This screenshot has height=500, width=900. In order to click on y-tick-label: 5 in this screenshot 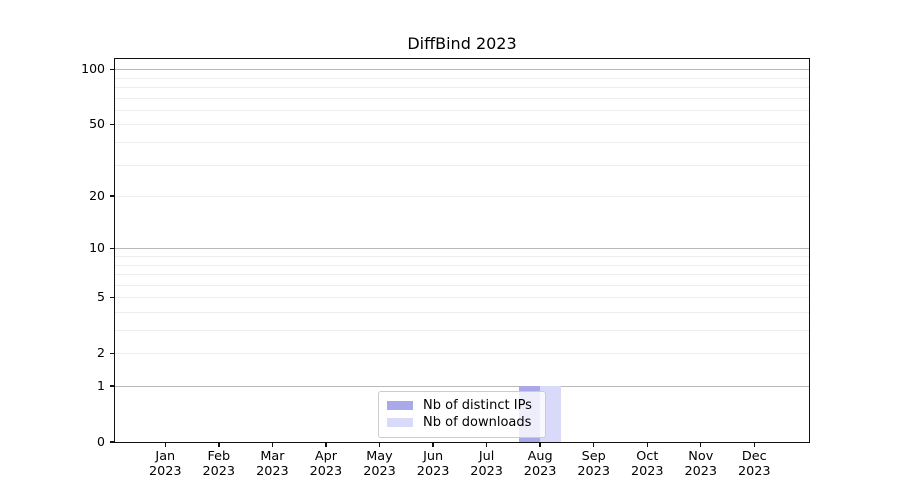, I will do `click(101, 297)`.